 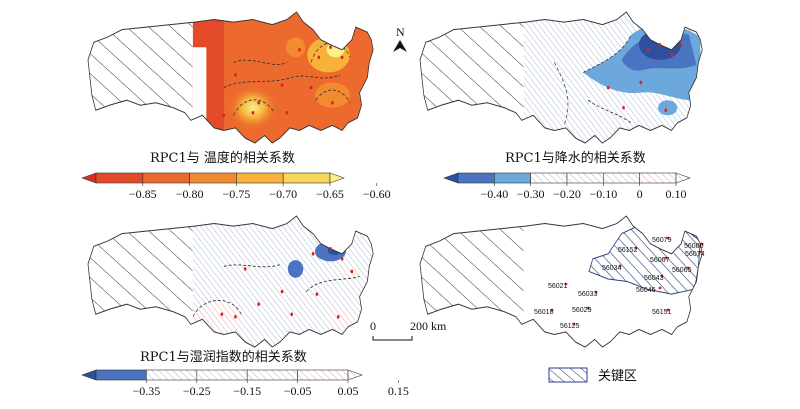 I want to click on svg-text: 56125, so click(x=570, y=326).